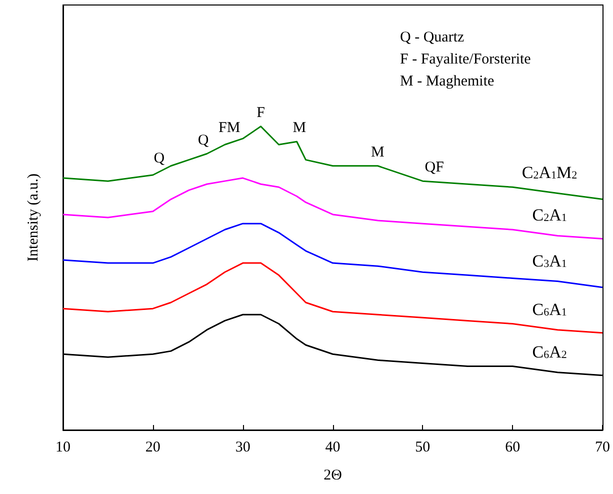 Image resolution: width=613 pixels, height=494 pixels. Describe the element at coordinates (332, 448) in the screenshot. I see `x-tick-label: 40` at that location.